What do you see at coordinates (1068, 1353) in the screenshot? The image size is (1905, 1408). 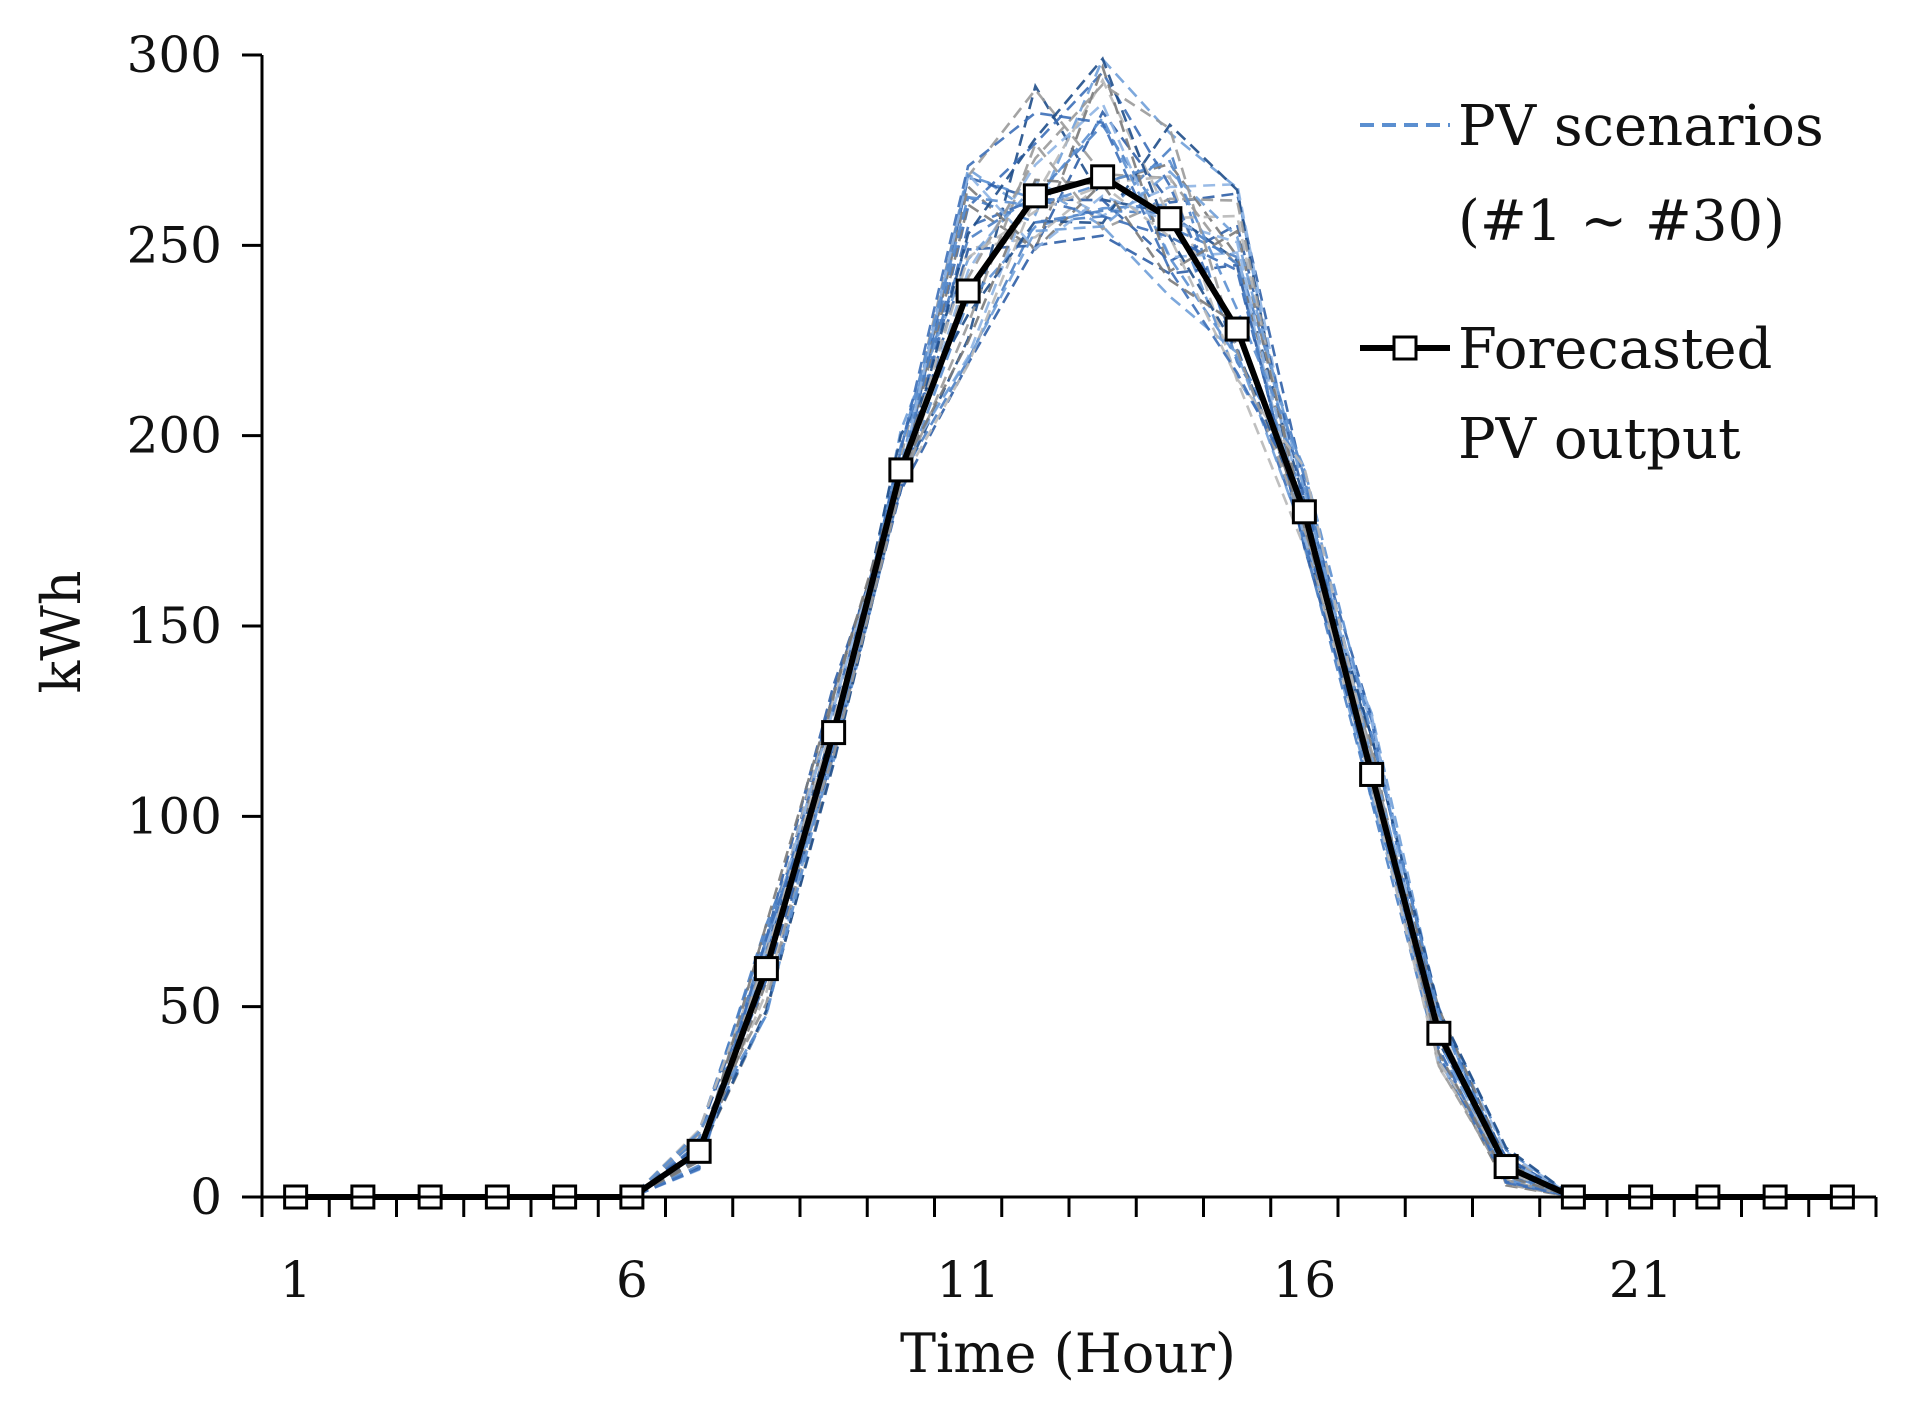 I see `x-axis-title: Time (Hour)` at bounding box center [1068, 1353].